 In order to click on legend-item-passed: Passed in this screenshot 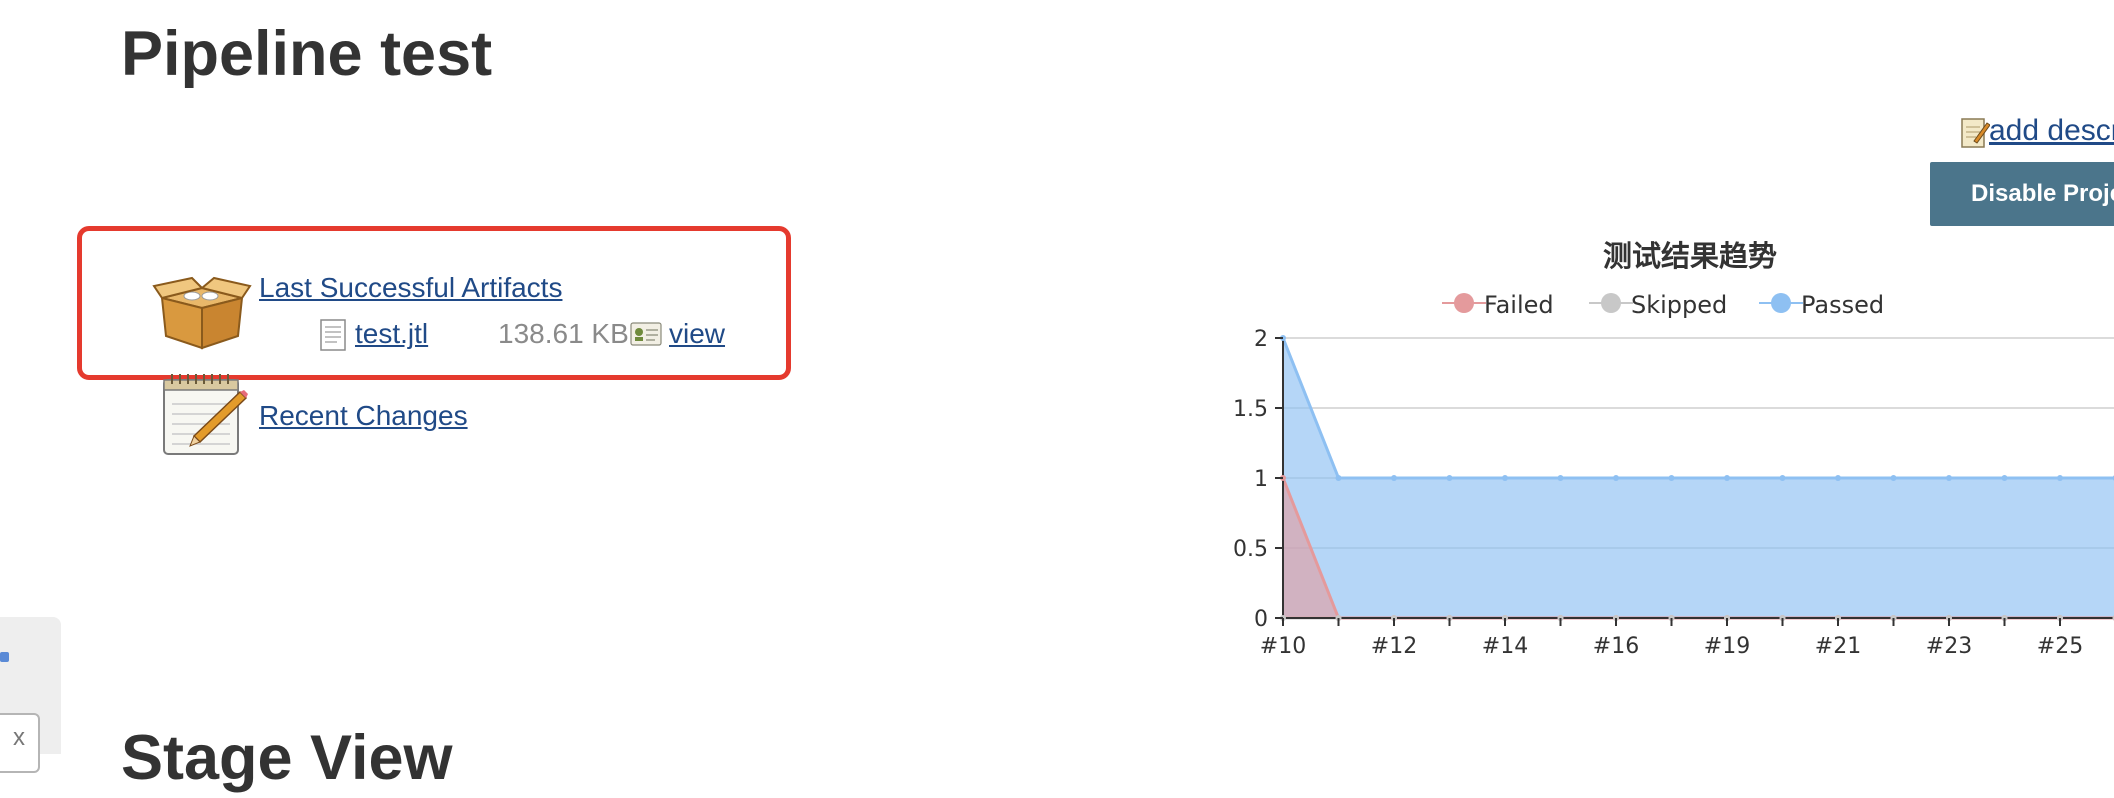, I will do `click(1821, 305)`.